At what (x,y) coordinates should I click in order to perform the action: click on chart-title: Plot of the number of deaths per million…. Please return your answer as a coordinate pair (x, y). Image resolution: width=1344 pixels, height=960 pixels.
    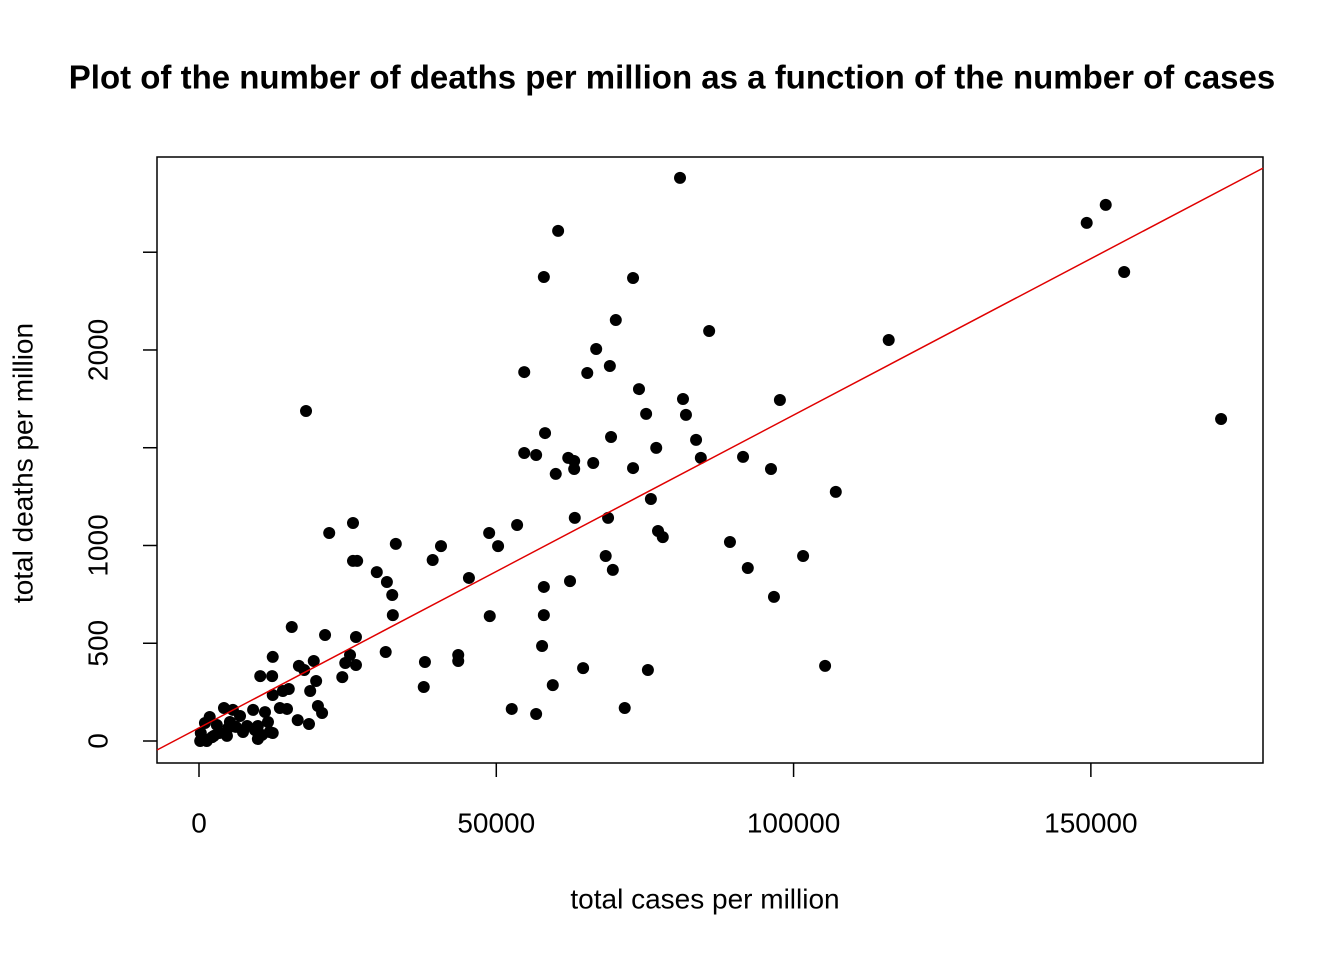
    Looking at the image, I should click on (672, 77).